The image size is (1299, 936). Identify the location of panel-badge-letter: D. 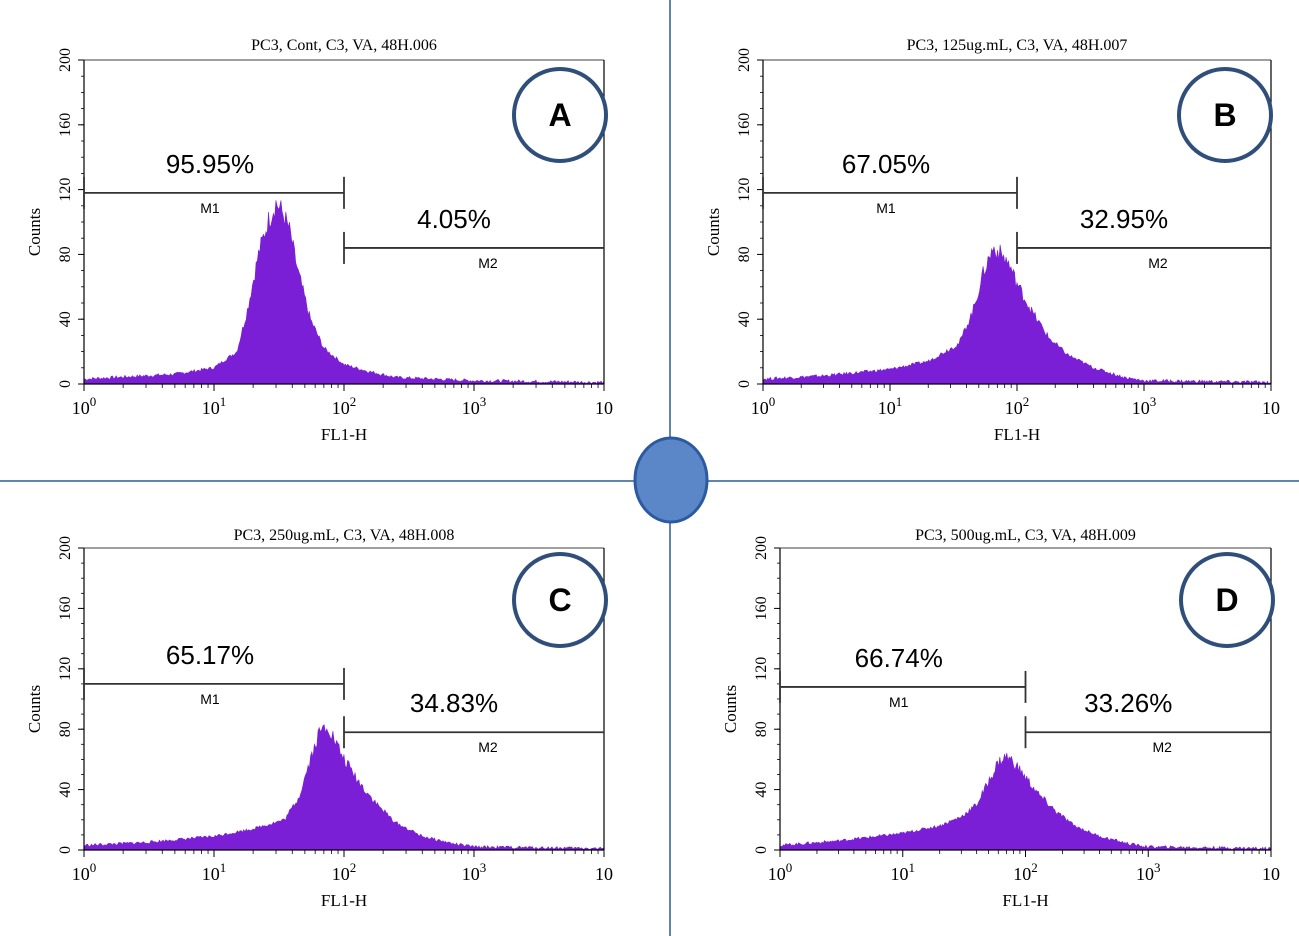
(1226, 600).